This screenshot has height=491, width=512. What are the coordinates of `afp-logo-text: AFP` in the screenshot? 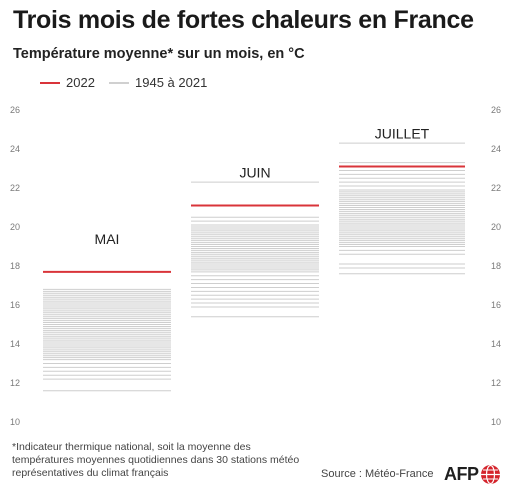 It's located at (461, 473).